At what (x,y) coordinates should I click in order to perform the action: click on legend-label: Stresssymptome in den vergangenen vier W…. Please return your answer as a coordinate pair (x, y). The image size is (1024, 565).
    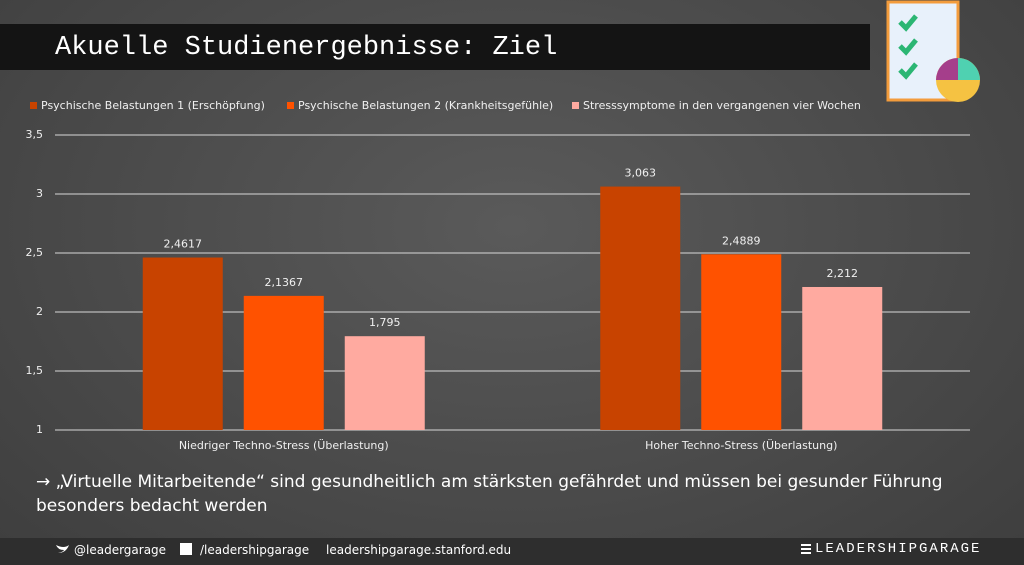
    Looking at the image, I should click on (722, 105).